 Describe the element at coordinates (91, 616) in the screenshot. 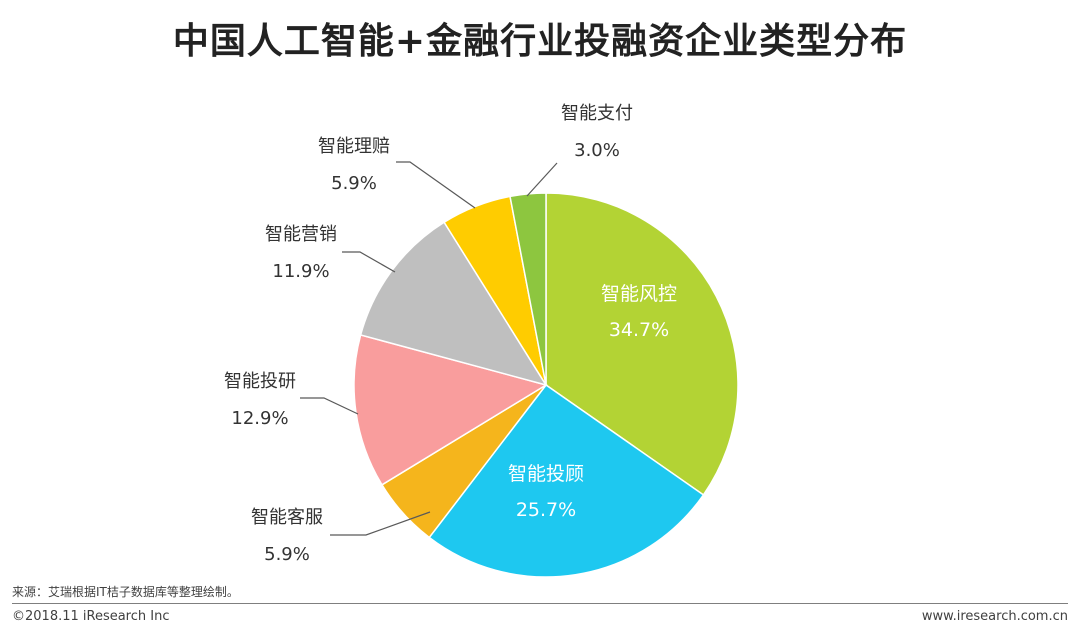

I see `copyright-text: ©2018.11 iResearch Inc` at that location.